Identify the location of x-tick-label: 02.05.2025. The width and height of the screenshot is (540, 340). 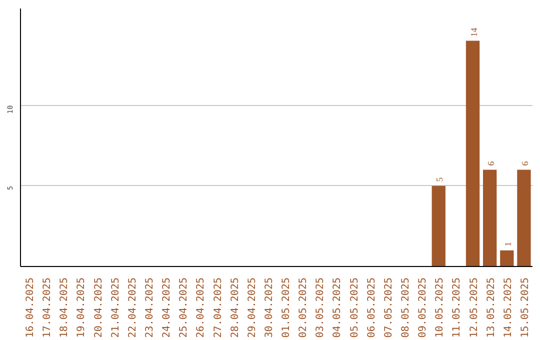
(304, 307).